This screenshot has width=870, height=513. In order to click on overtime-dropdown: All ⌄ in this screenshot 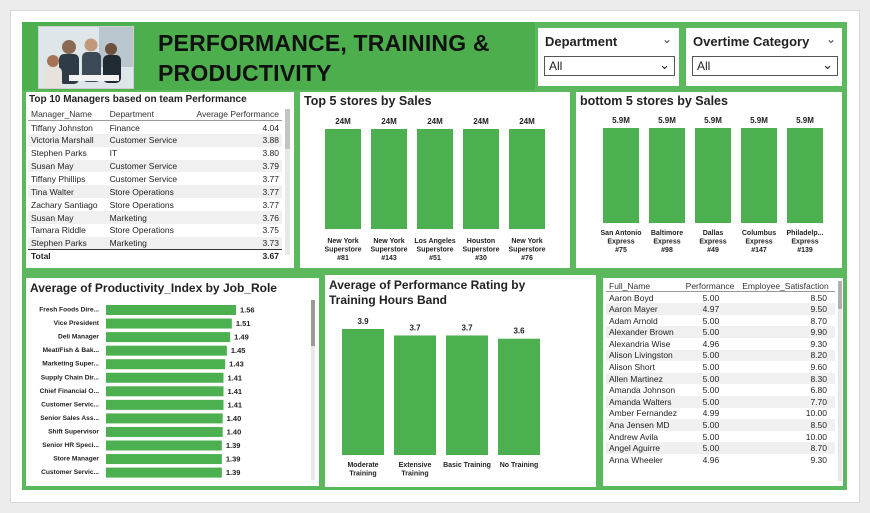, I will do `click(765, 66)`.